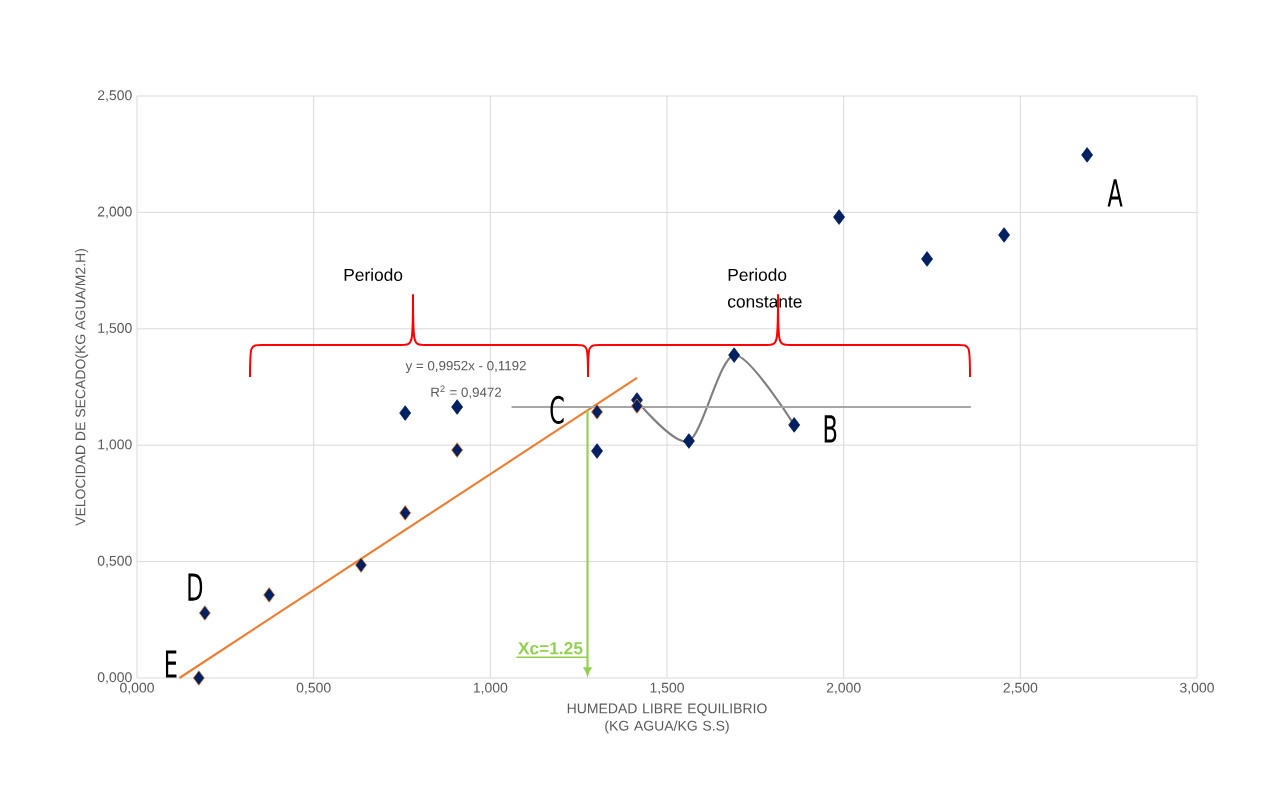 The height and width of the screenshot is (793, 1265). Describe the element at coordinates (550, 648) in the screenshot. I see `annotation: Xc=1.25` at that location.